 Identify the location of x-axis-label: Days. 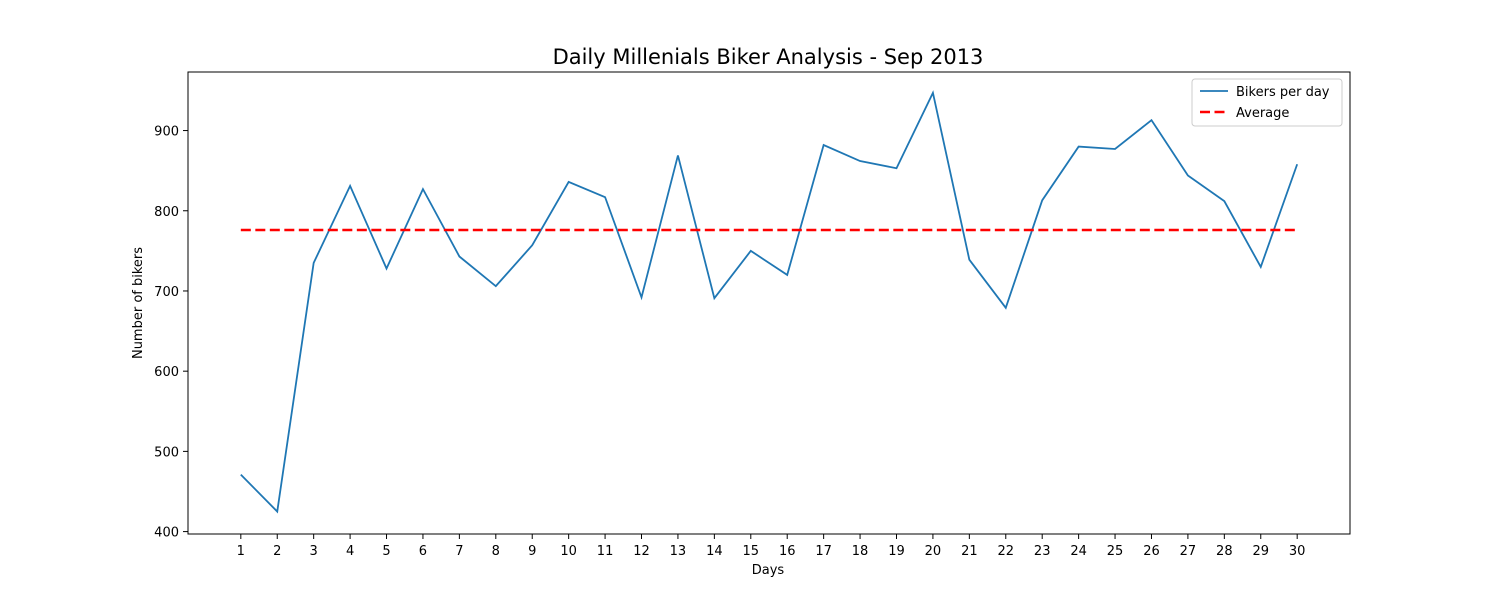
(768, 570).